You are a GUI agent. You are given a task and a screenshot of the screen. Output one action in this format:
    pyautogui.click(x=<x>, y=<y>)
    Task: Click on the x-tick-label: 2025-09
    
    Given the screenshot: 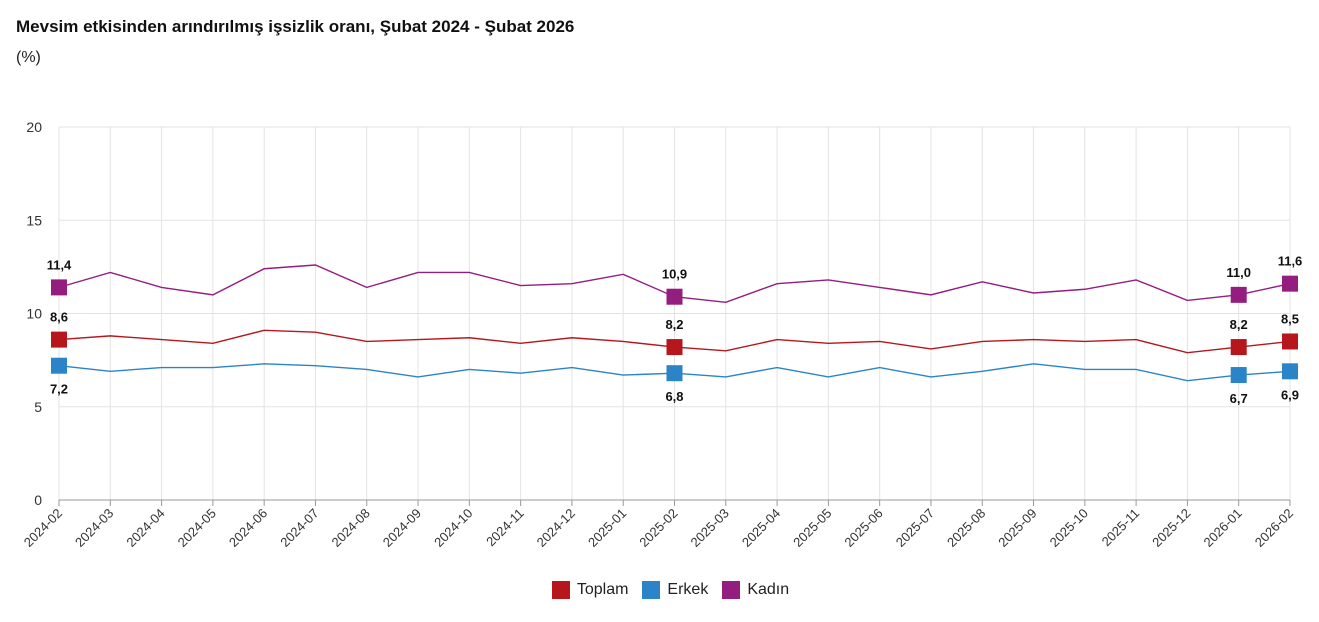 What is the action you would take?
    pyautogui.click(x=1017, y=528)
    